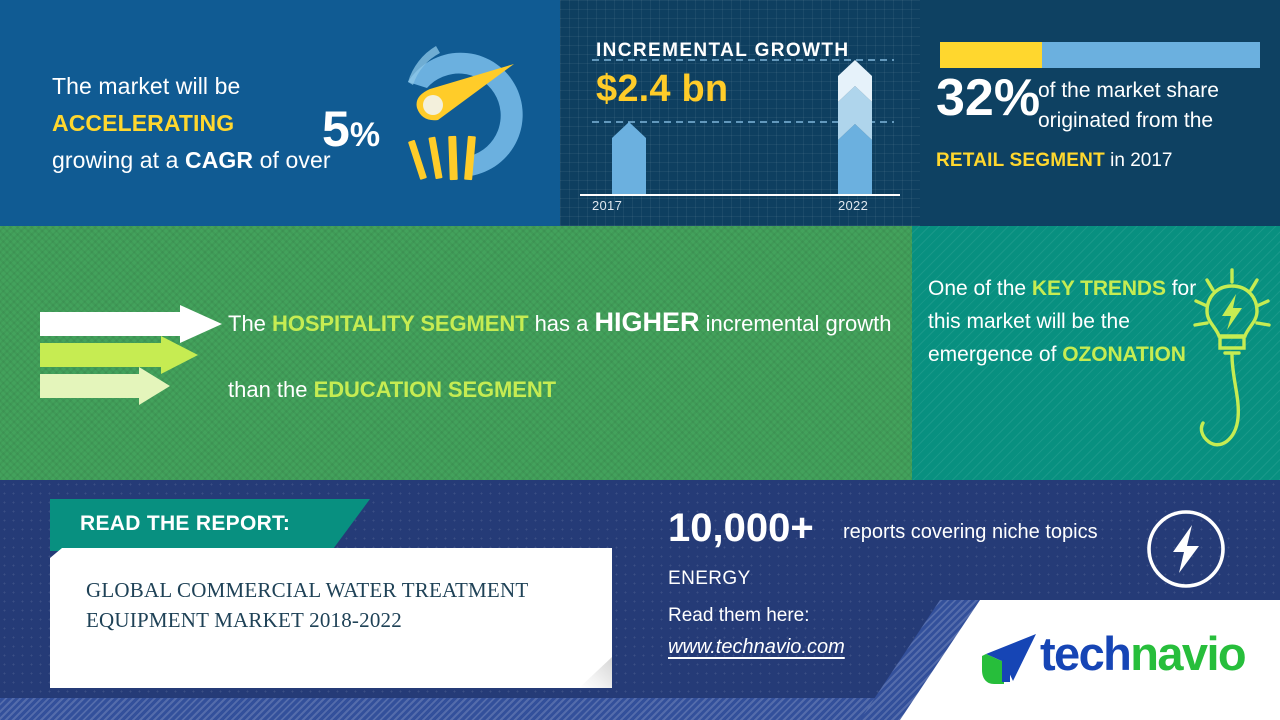 The height and width of the screenshot is (720, 1280). What do you see at coordinates (1186, 549) in the screenshot?
I see `lightning-bolt-icon` at bounding box center [1186, 549].